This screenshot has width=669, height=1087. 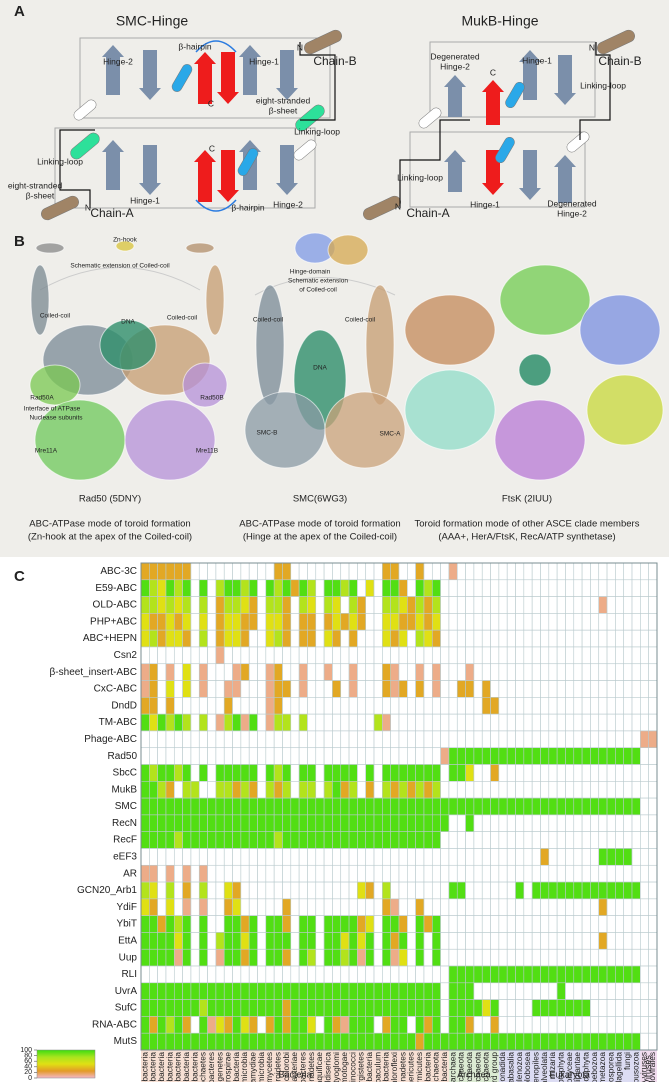 I want to click on column-label: verrucomicrobia, so click(x=244, y=1067).